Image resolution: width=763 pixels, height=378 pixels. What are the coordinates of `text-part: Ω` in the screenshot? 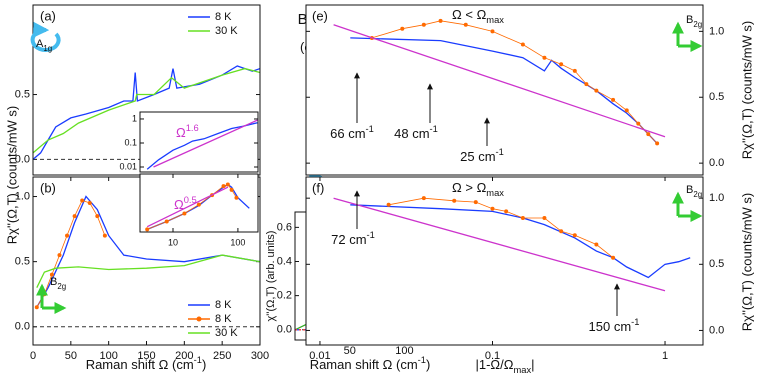 It's located at (181, 132).